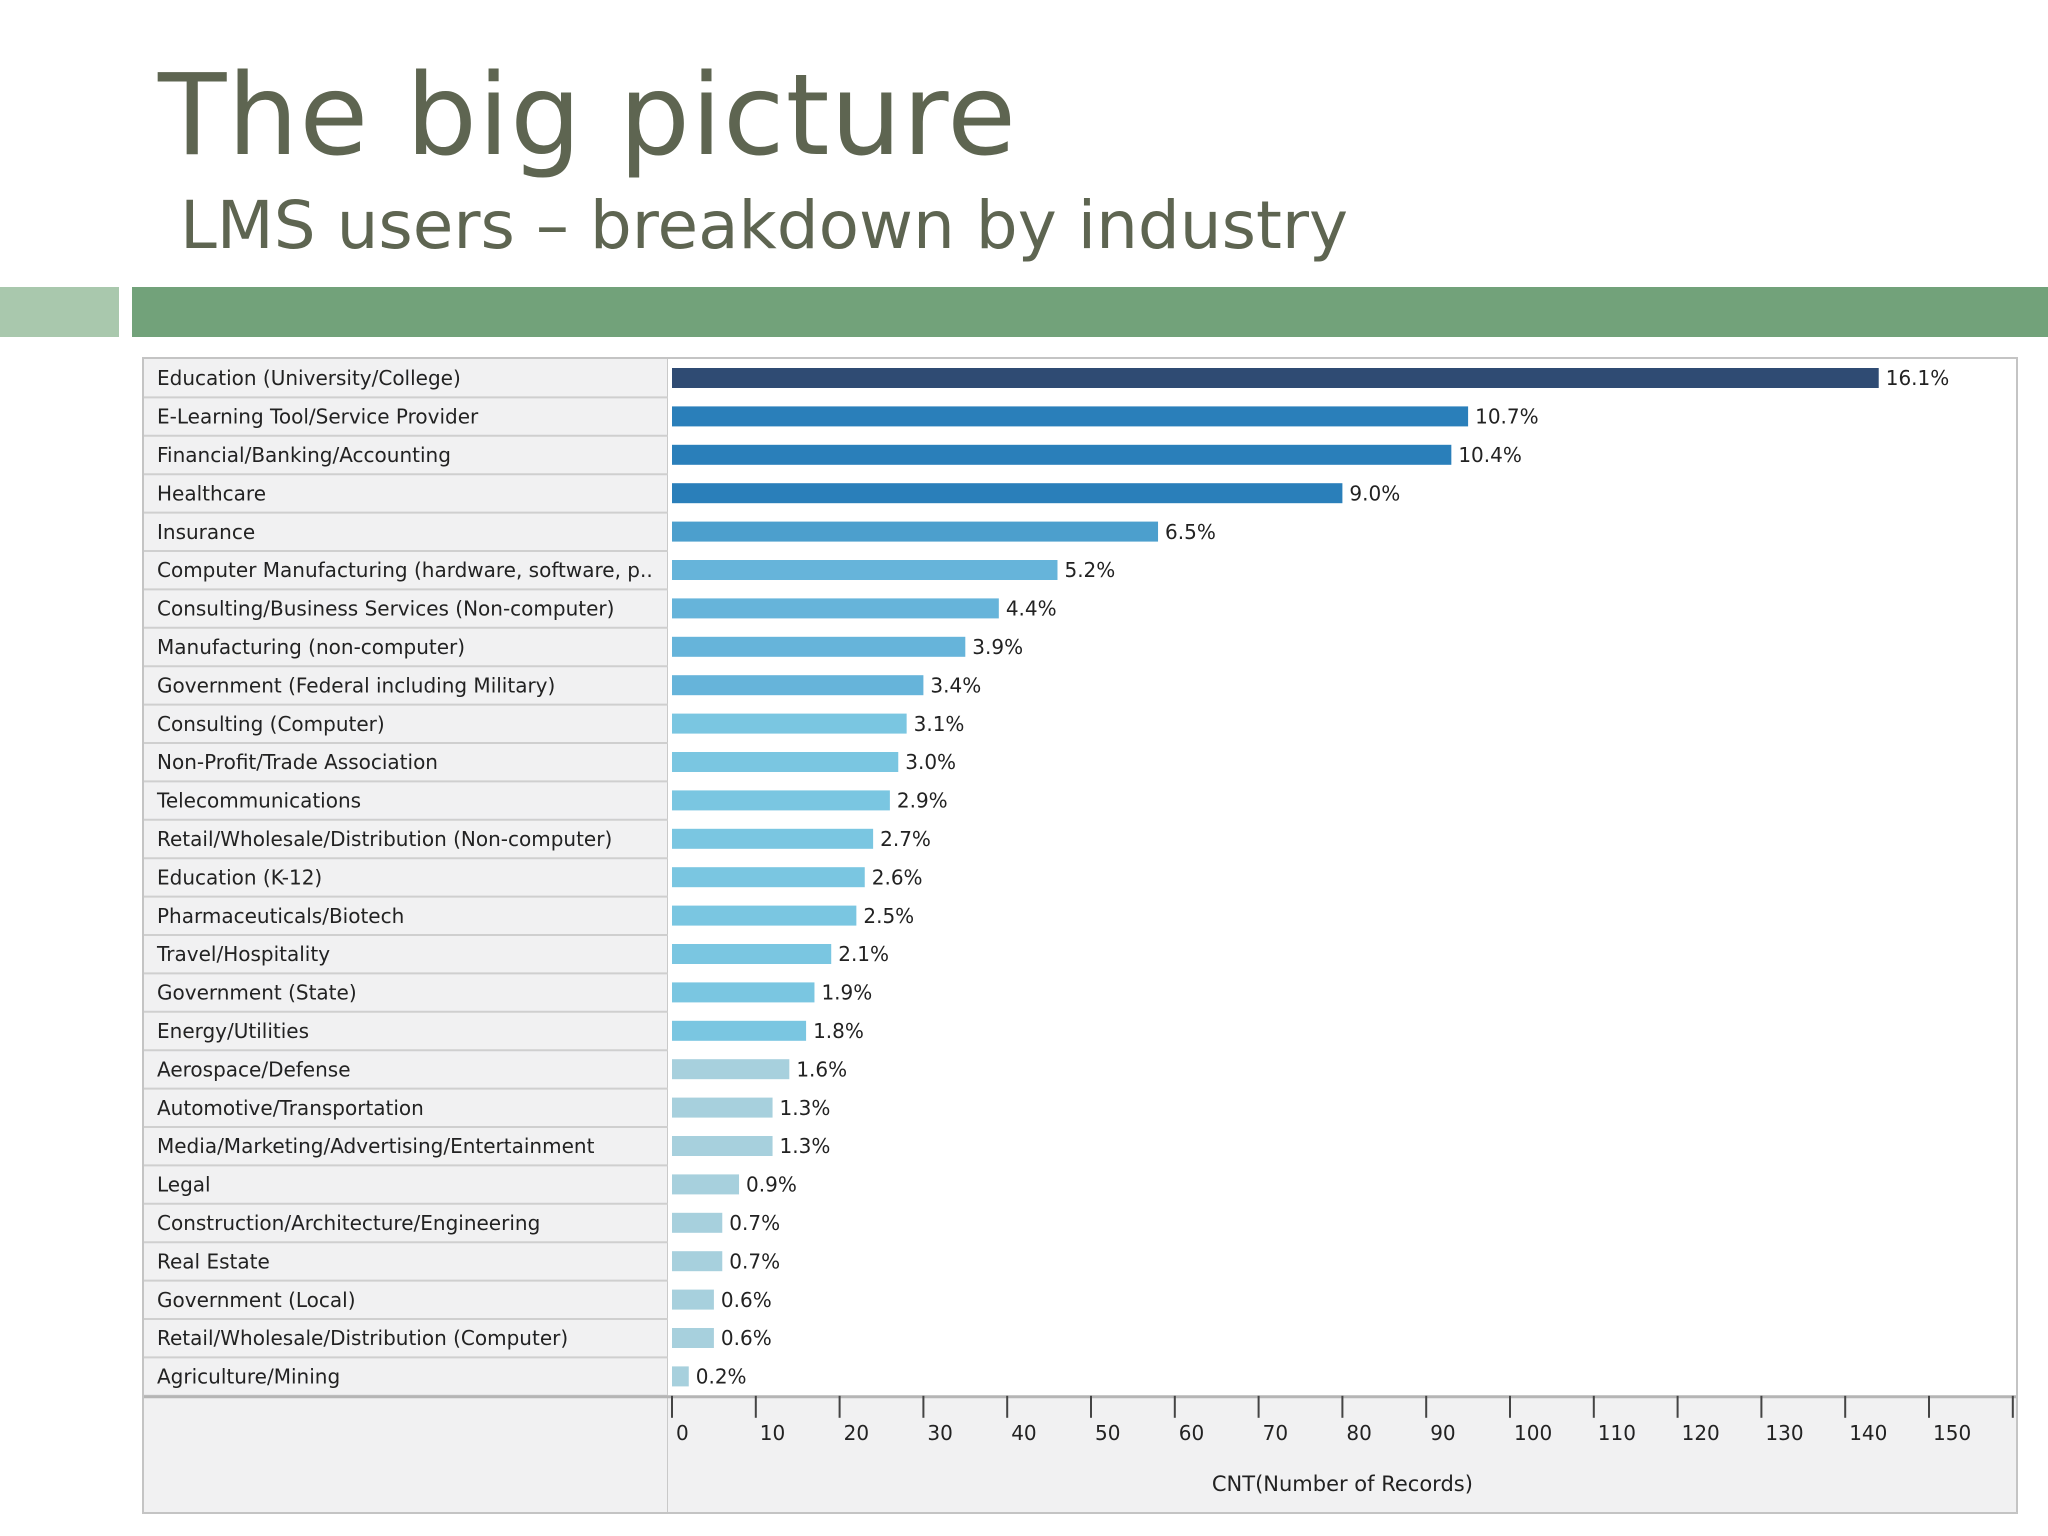 The width and height of the screenshot is (2048, 1536). Describe the element at coordinates (239, 877) in the screenshot. I see `category-label: Education (K-12)` at that location.